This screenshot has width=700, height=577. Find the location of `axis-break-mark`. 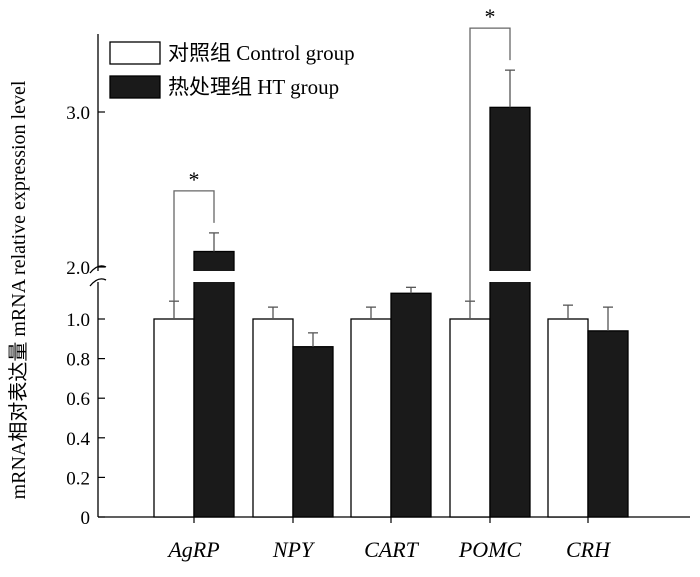

axis-break-mark is located at coordinates (98, 282).